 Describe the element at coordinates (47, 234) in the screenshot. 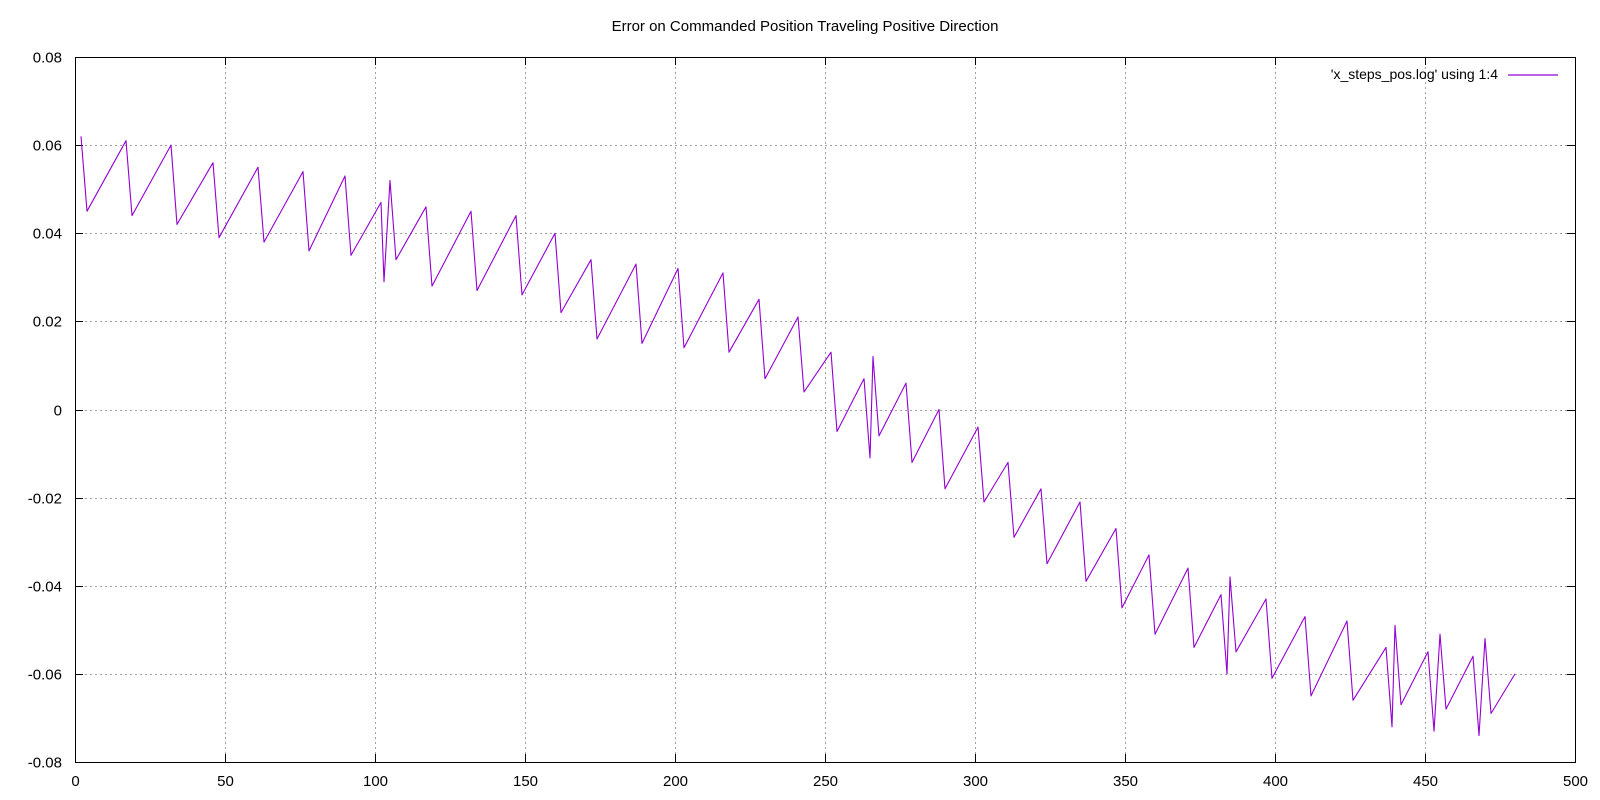

I see `y-tick-label: 0.04` at that location.